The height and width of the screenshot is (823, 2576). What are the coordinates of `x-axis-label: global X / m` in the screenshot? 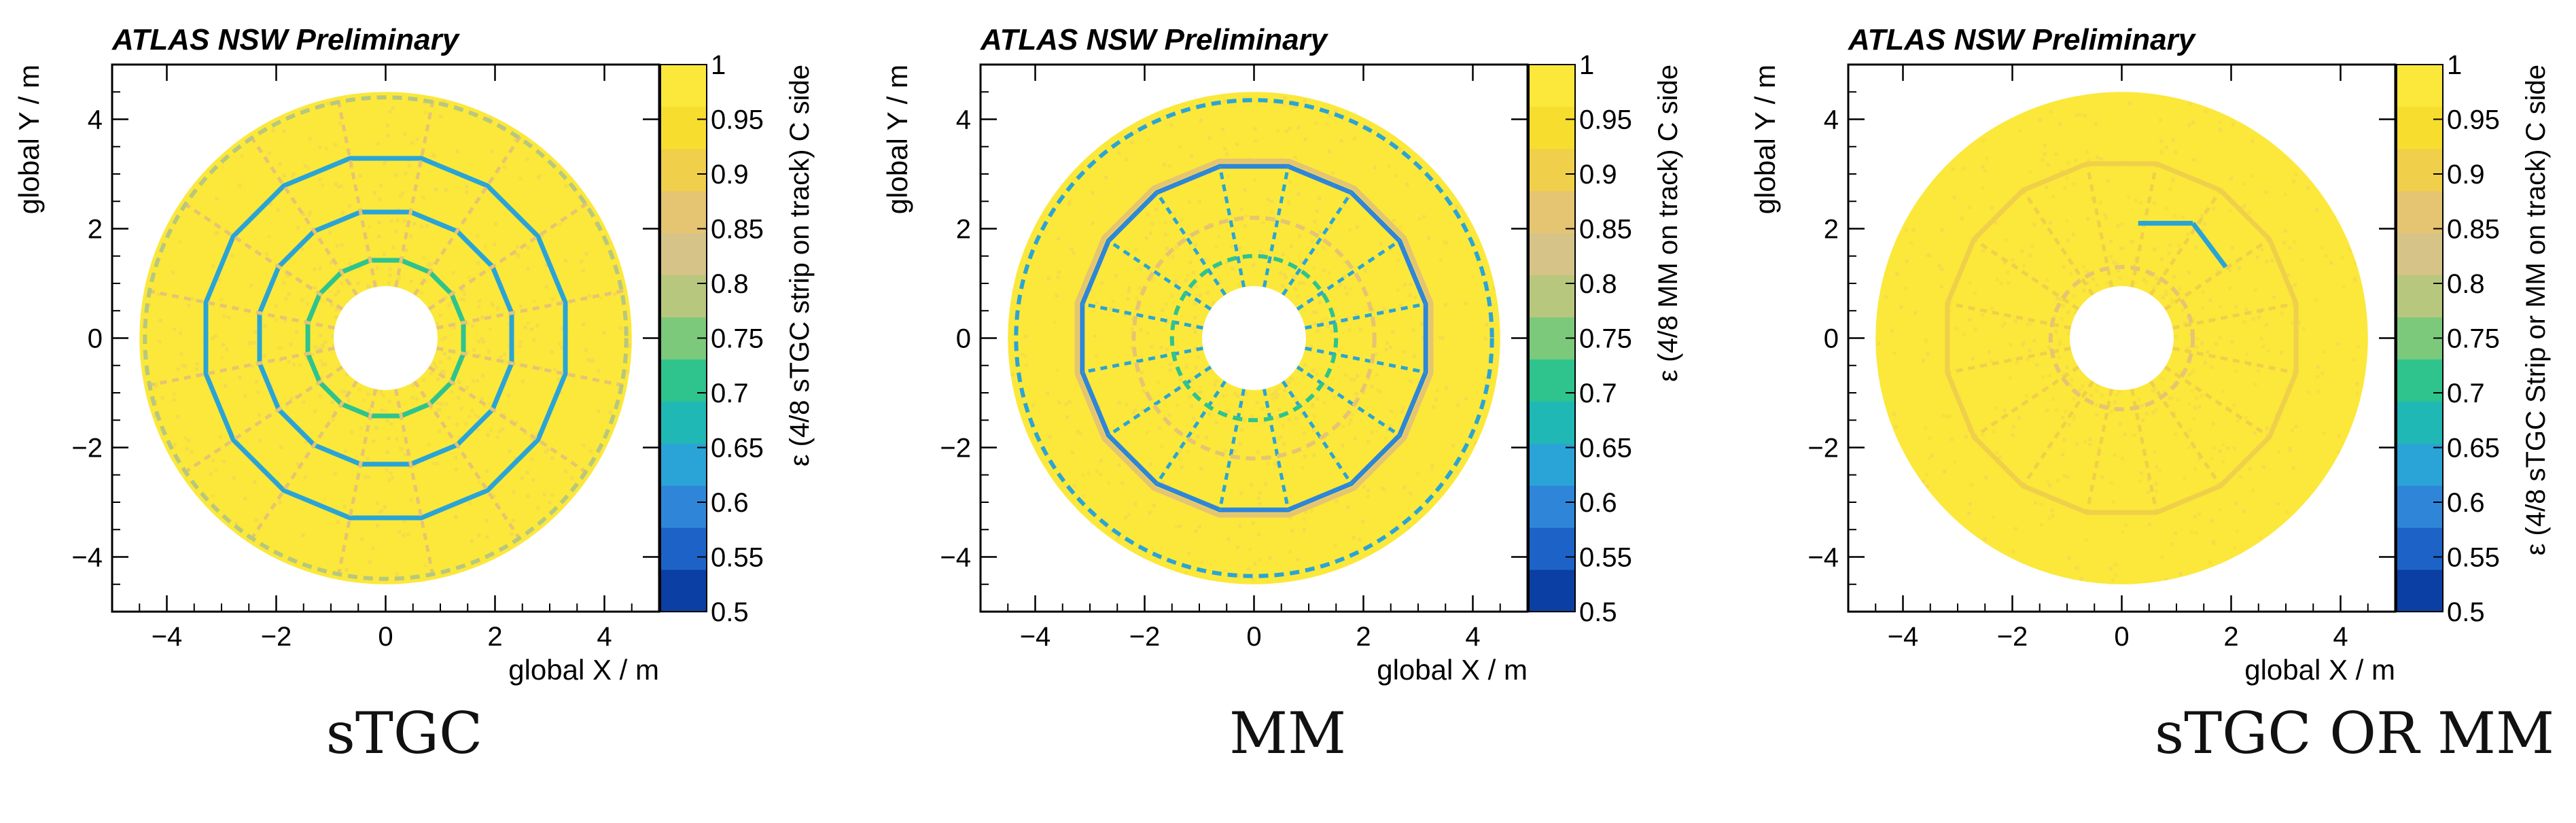 It's located at (583, 670).